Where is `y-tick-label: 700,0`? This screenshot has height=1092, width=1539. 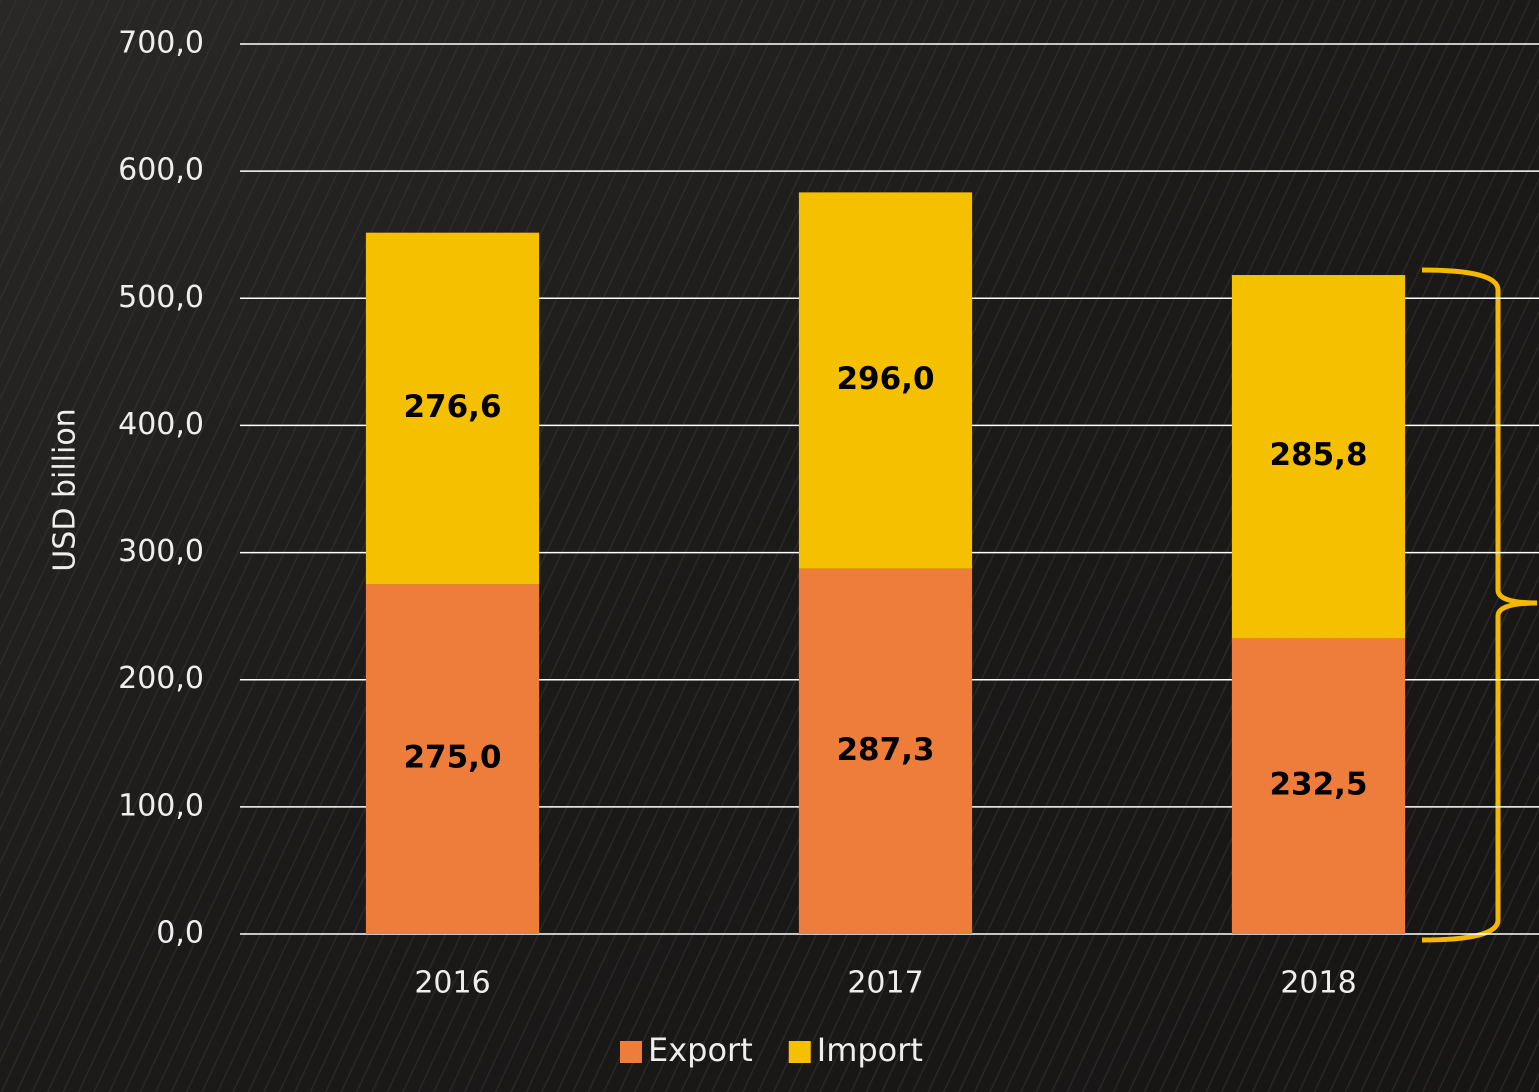
y-tick-label: 700,0 is located at coordinates (161, 43).